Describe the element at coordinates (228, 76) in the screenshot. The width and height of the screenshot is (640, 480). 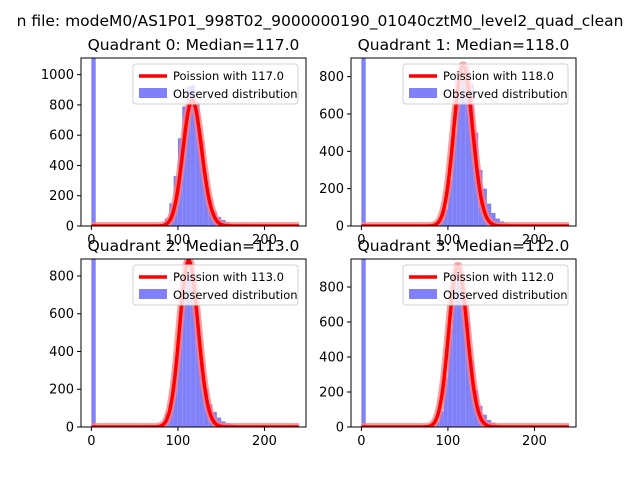
I see `legend-fit-label: Poission with 117.0` at that location.